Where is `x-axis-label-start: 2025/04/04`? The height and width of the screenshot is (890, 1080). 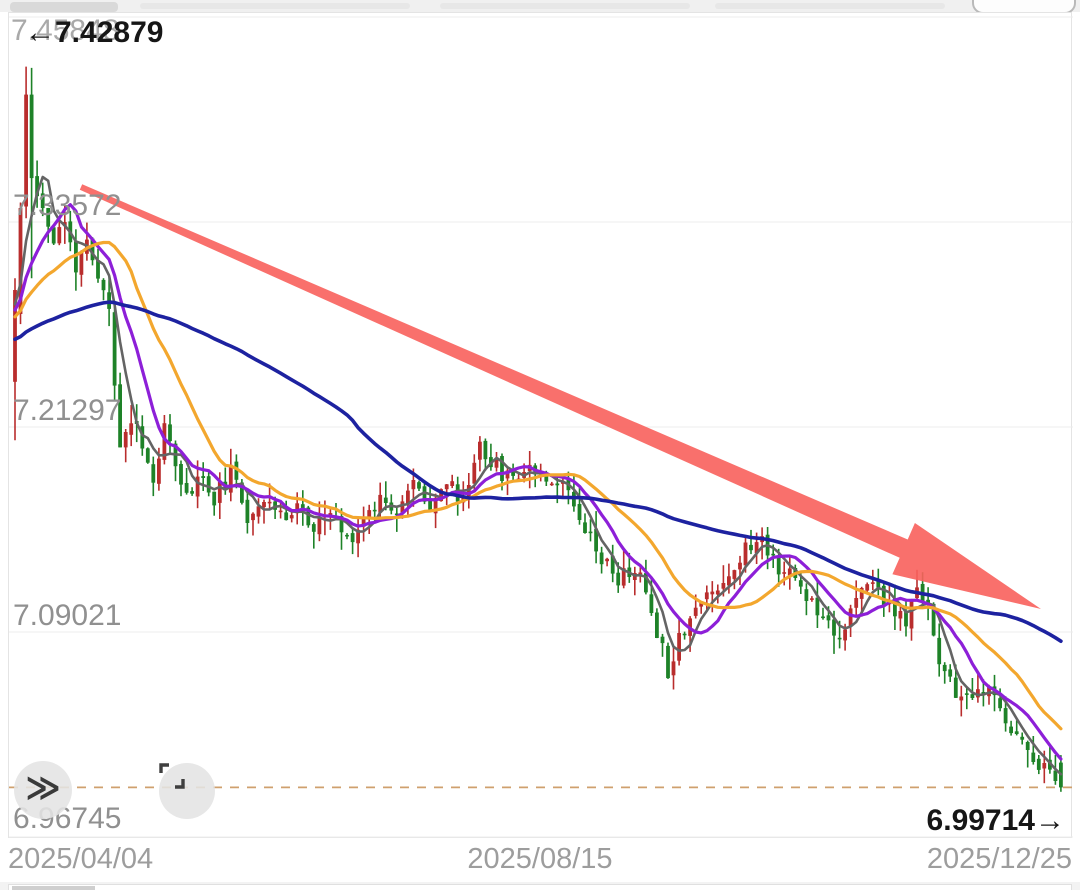 x-axis-label-start: 2025/04/04 is located at coordinates (81, 859).